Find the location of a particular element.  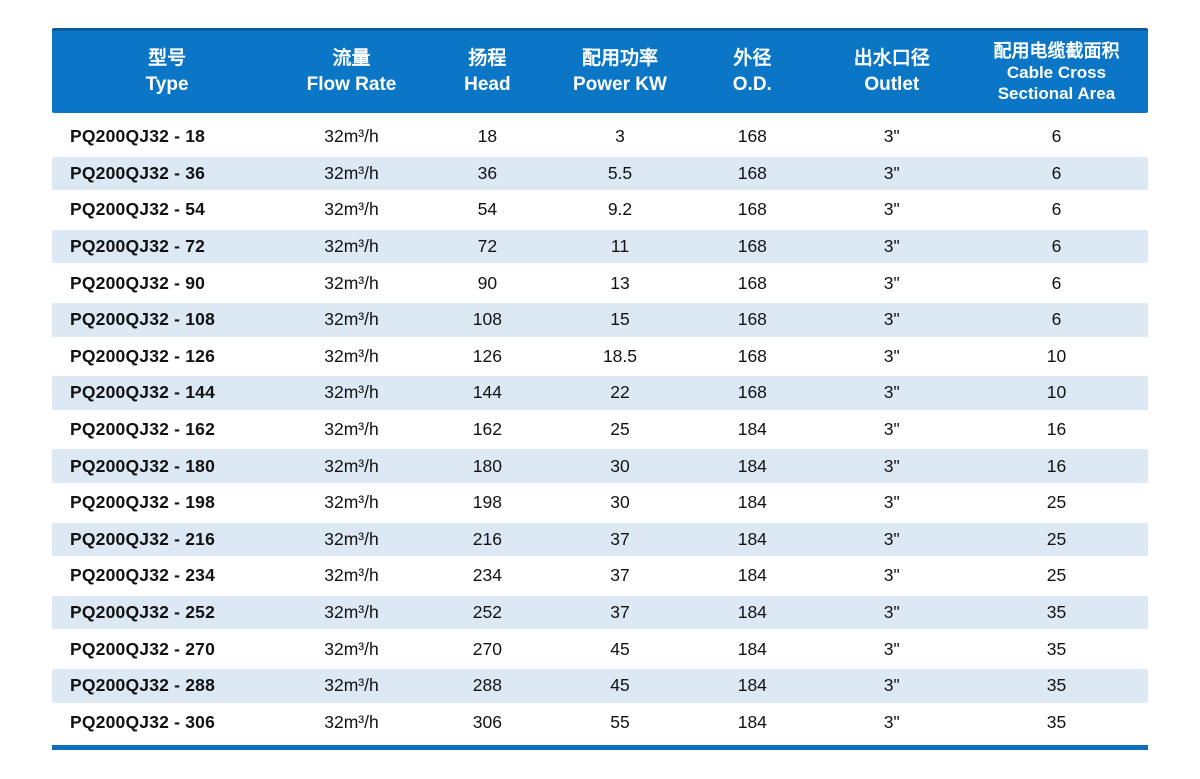

table-cell: 5.5 is located at coordinates (620, 172).